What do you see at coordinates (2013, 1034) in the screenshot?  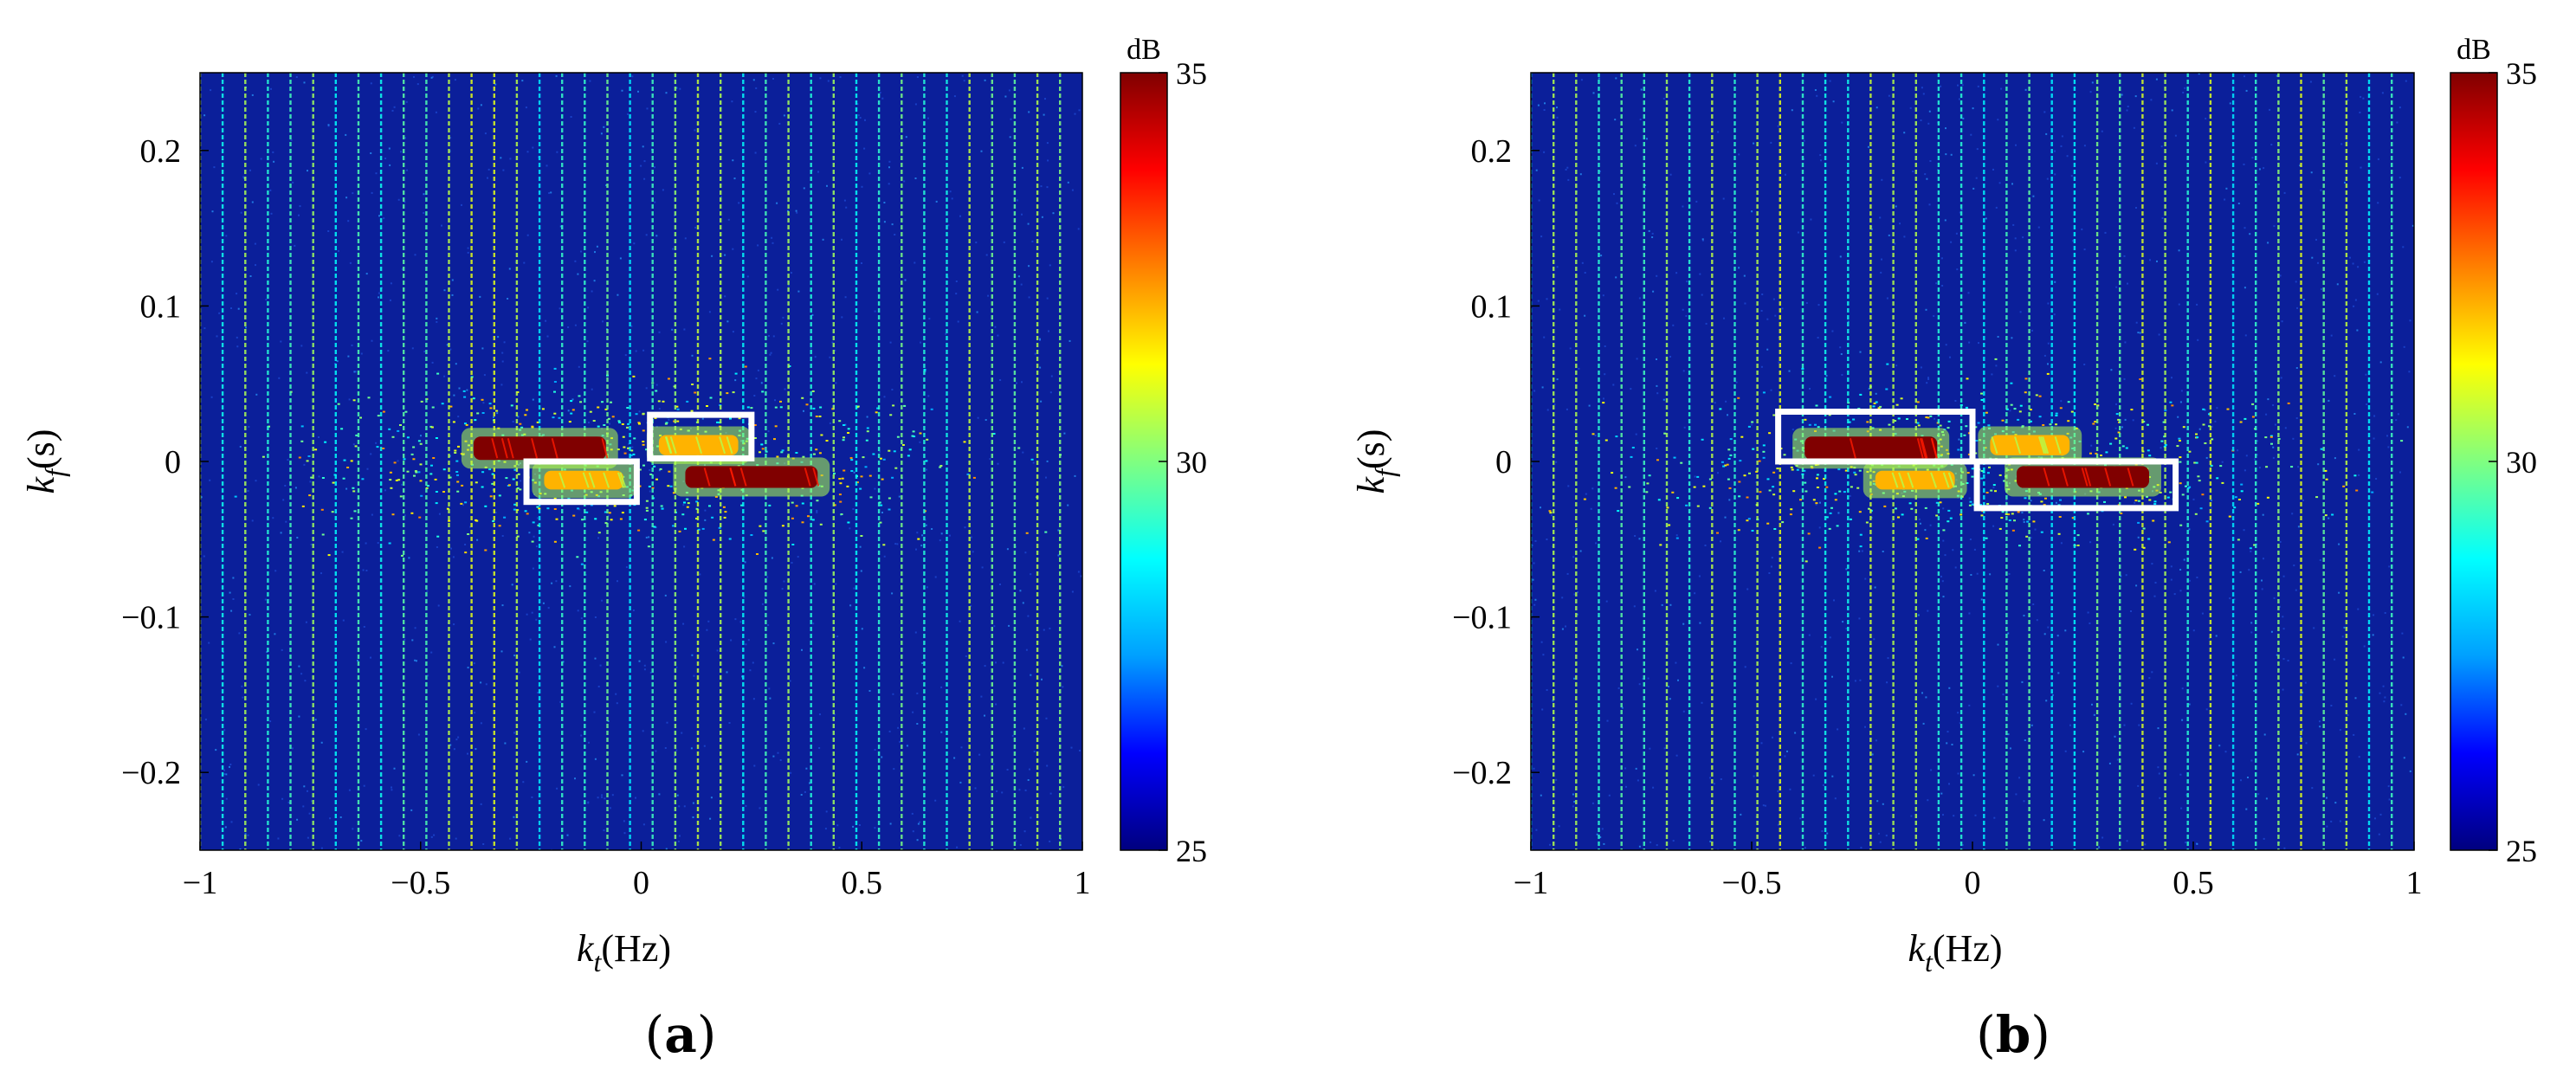 I see `panel-label: (b)` at bounding box center [2013, 1034].